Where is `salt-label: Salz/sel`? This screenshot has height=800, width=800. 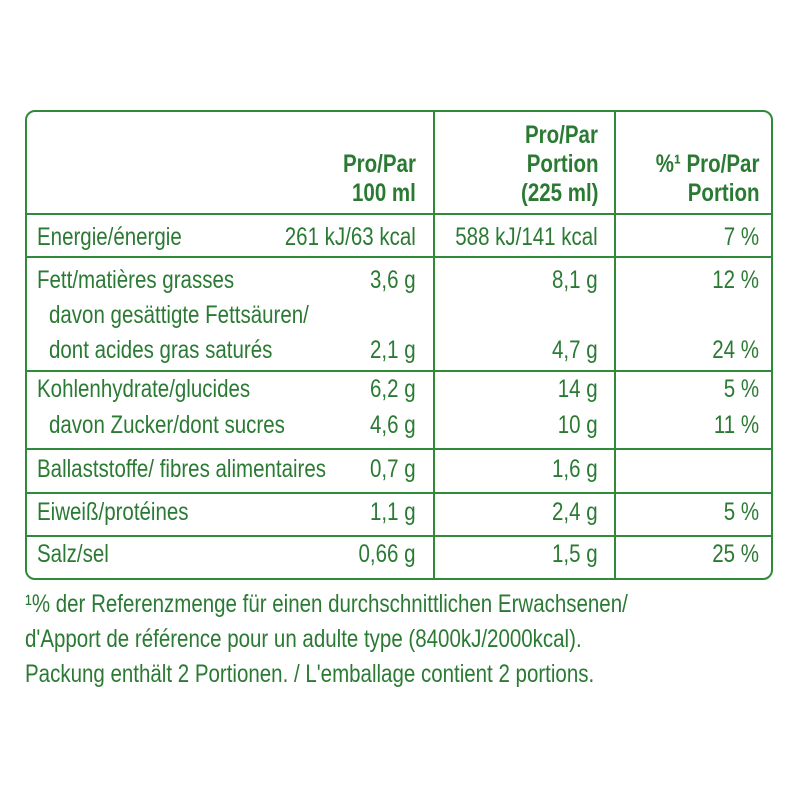
salt-label: Salz/sel is located at coordinates (73, 554).